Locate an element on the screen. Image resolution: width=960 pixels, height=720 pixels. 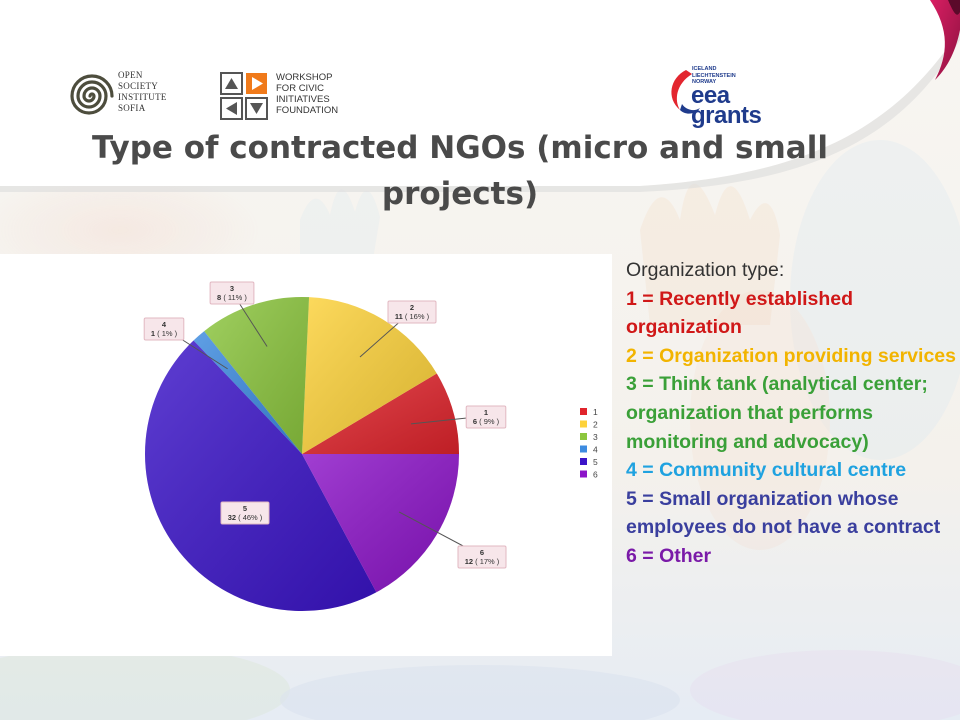
data-label-1: 16 ( 9% ) is located at coordinates (486, 417).